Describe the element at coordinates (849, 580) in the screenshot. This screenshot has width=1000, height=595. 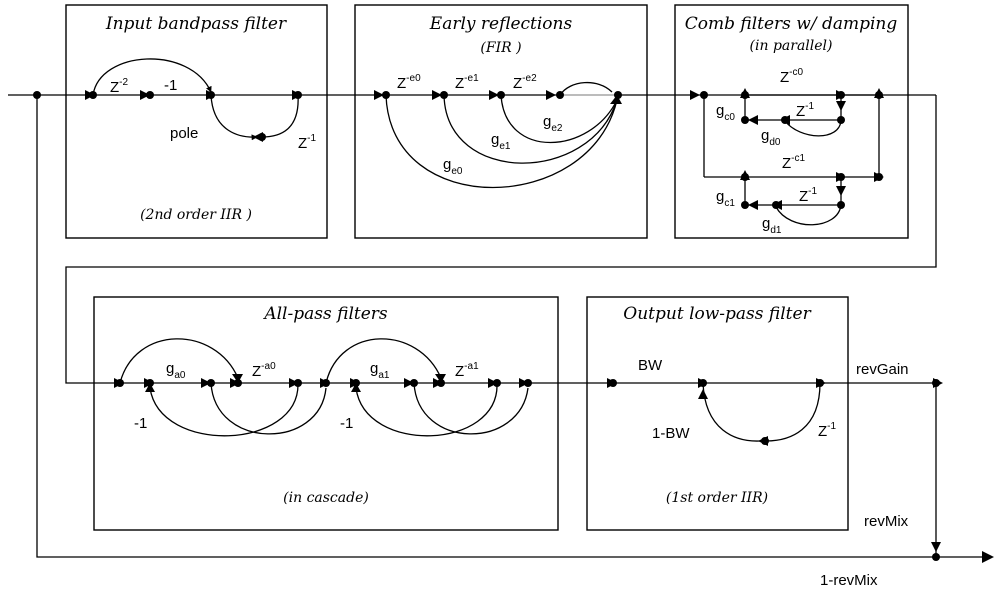
I see `label-one-minus-rev-mix: 1-revMix` at that location.